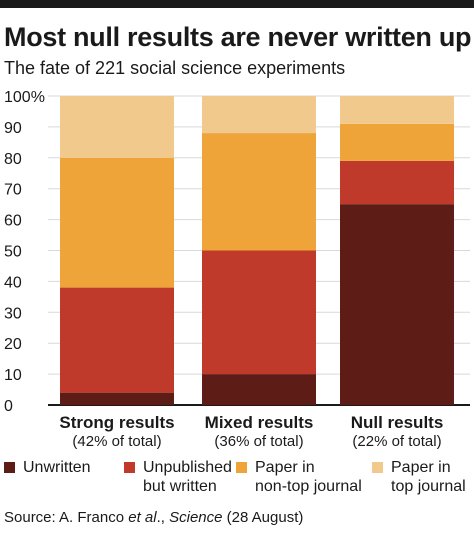 Image resolution: width=474 pixels, height=545 pixels. I want to click on y-tick-label: 100%, so click(24, 97).